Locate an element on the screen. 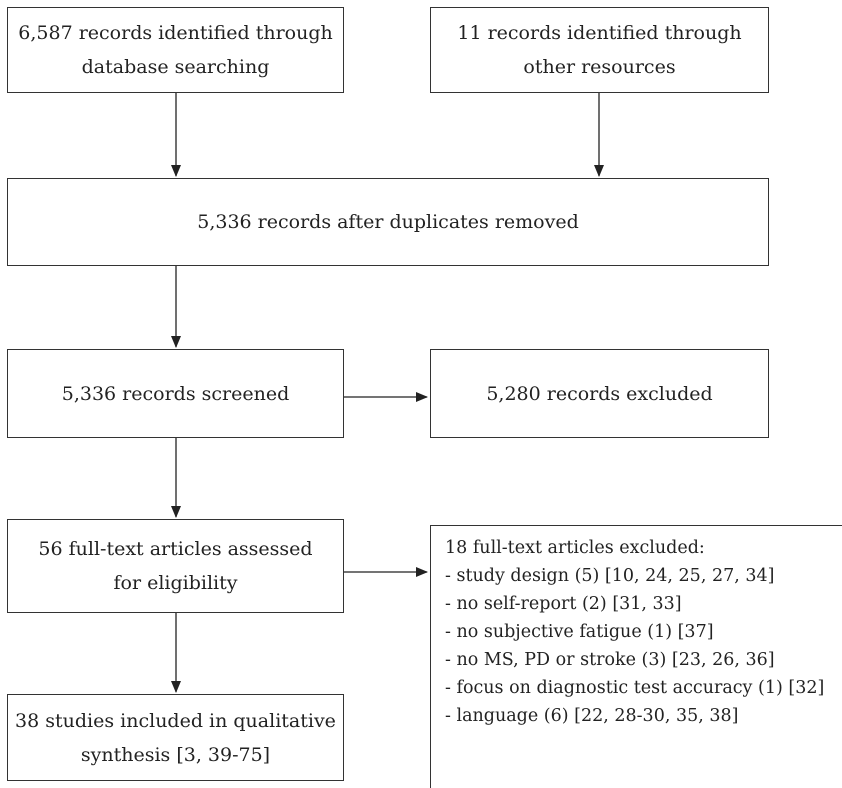 Image resolution: width=842 pixels, height=788 pixels. box-records-excluded: 5,280 records excluded is located at coordinates (599, 393).